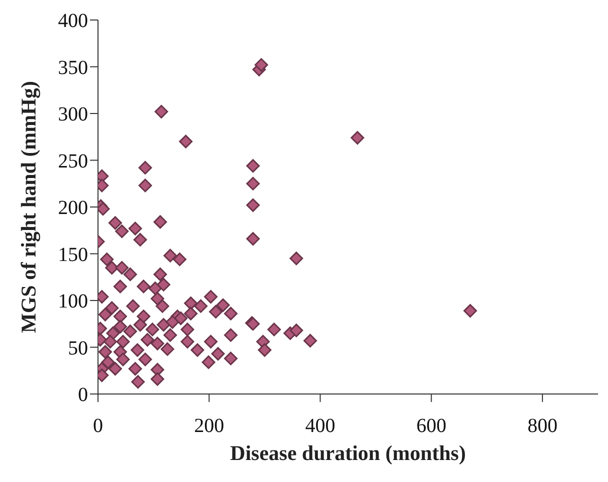  What do you see at coordinates (542, 426) in the screenshot?
I see `x-tick-label: 800` at bounding box center [542, 426].